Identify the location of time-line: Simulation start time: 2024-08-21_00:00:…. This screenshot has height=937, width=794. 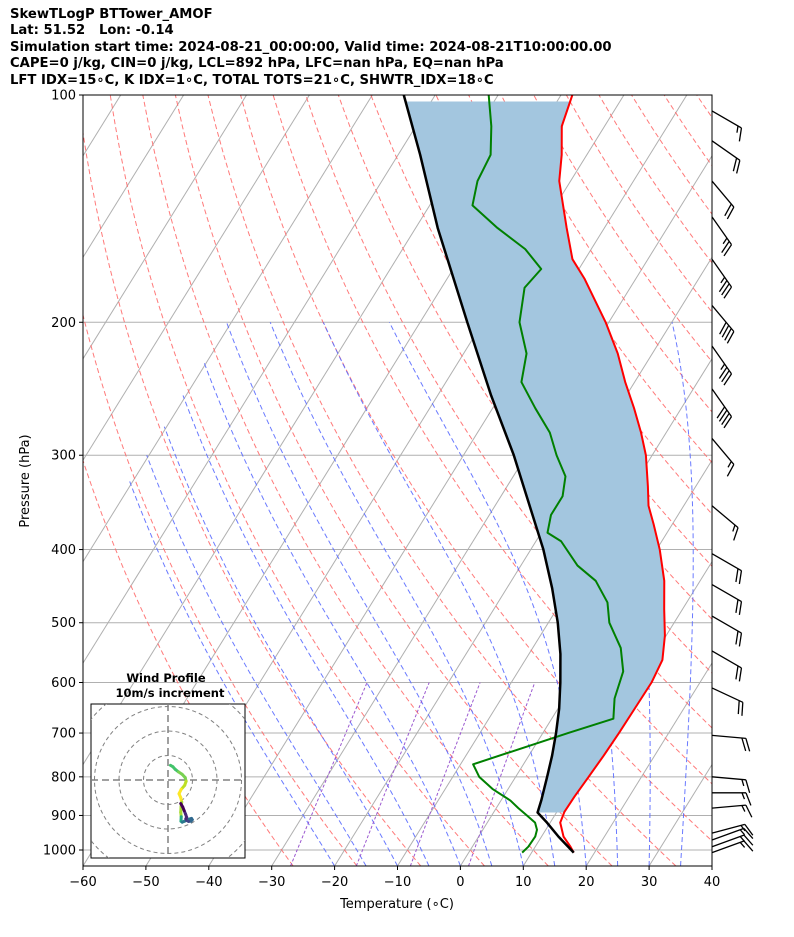
(311, 47).